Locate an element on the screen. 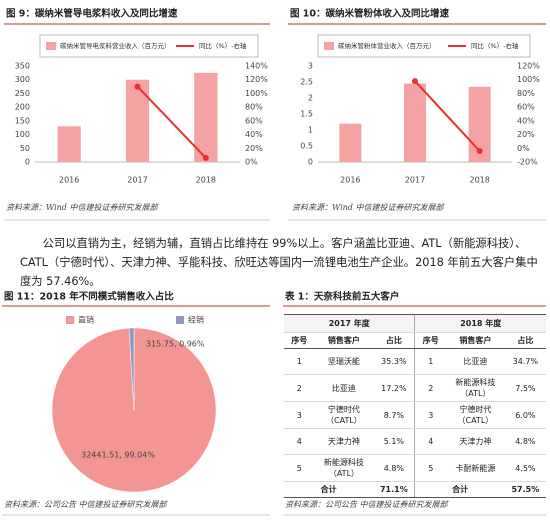 Image resolution: width=550 pixels, height=525 pixels. total-cell: 合计 is located at coordinates (329, 489).